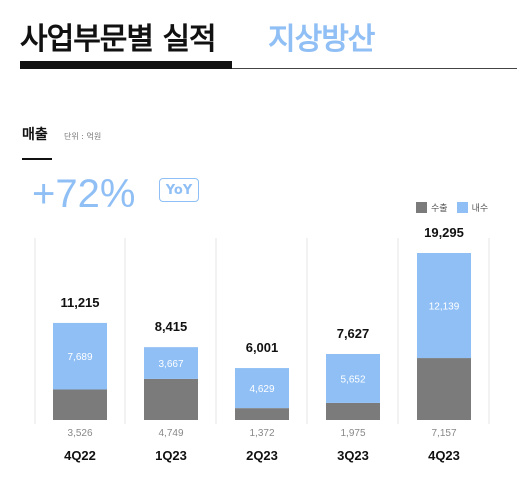  I want to click on chart-legend: 수출 내수, so click(456, 207).